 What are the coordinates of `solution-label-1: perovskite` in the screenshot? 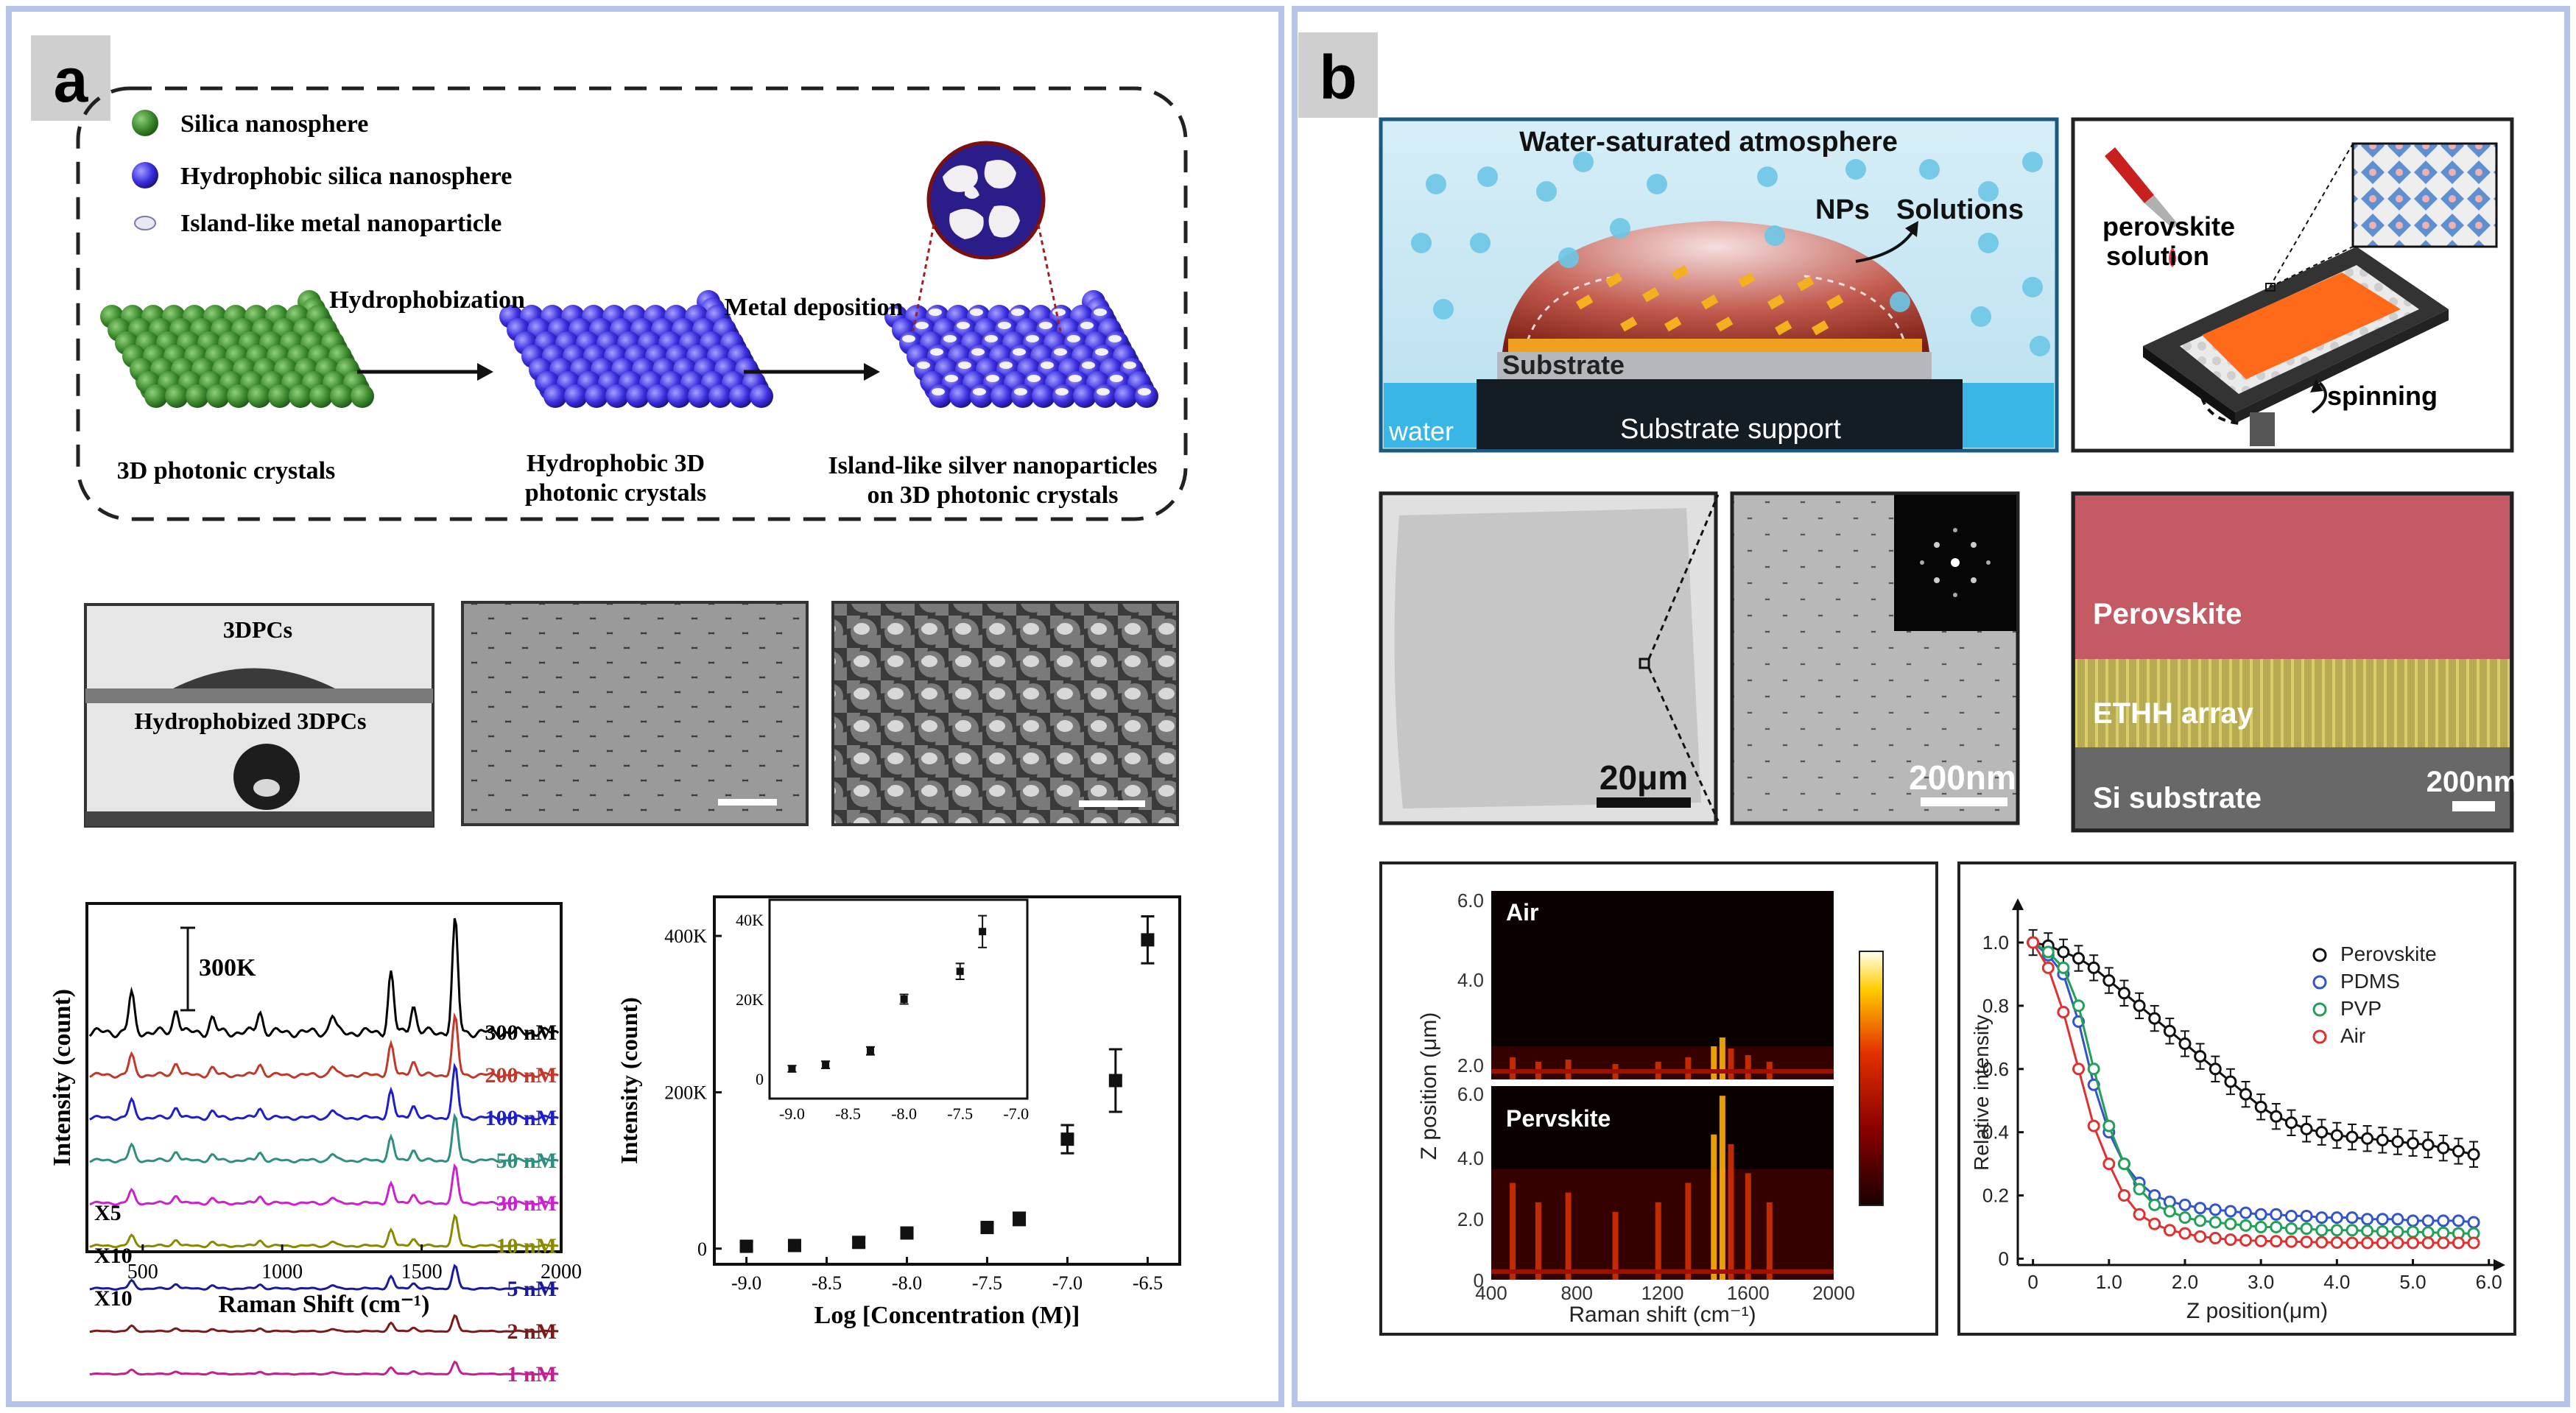 It's located at (2168, 226).